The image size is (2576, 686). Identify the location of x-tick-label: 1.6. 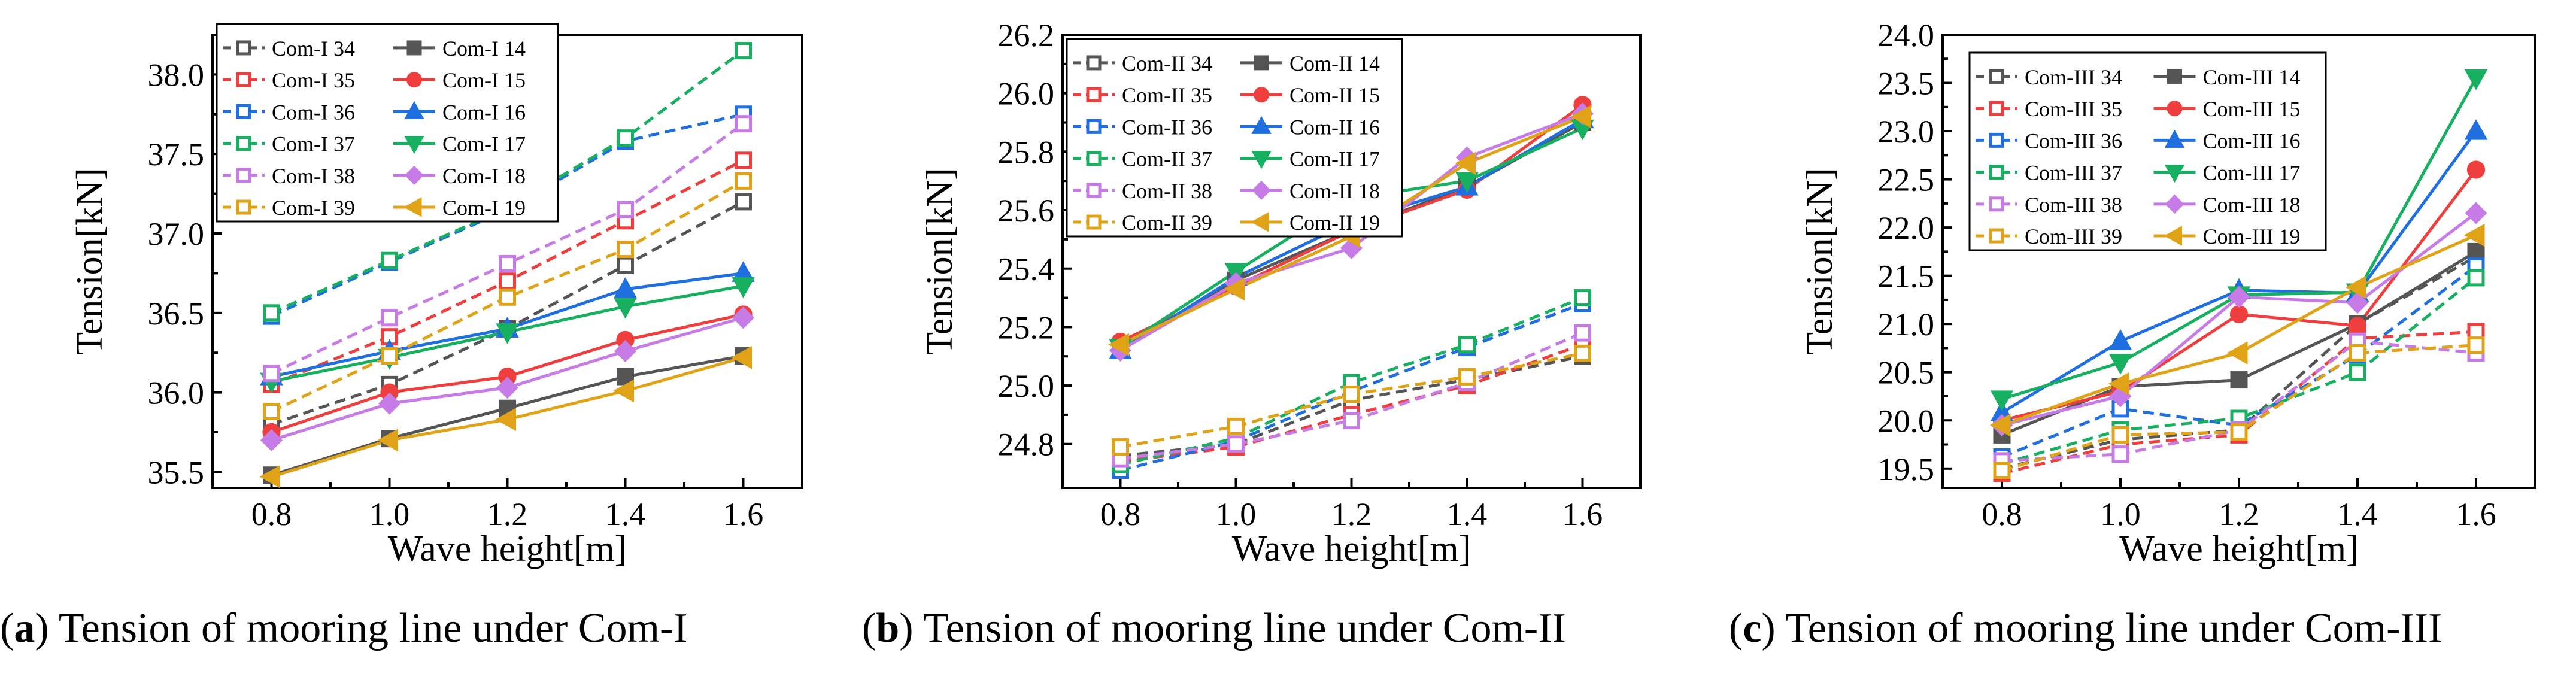
(2476, 514).